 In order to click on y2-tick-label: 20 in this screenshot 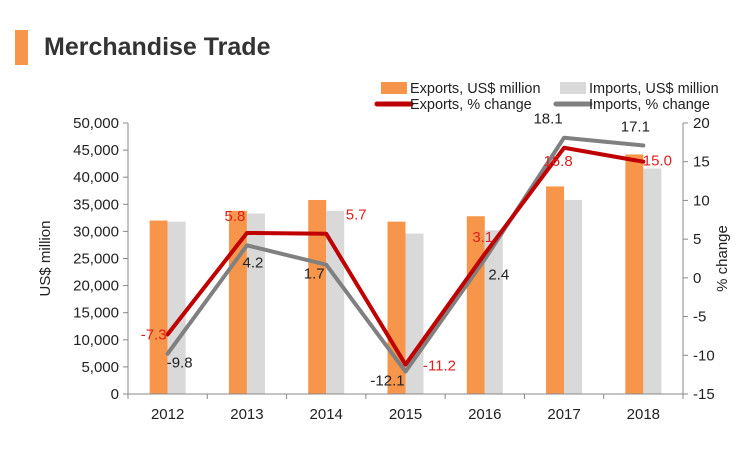, I will do `click(701, 123)`.